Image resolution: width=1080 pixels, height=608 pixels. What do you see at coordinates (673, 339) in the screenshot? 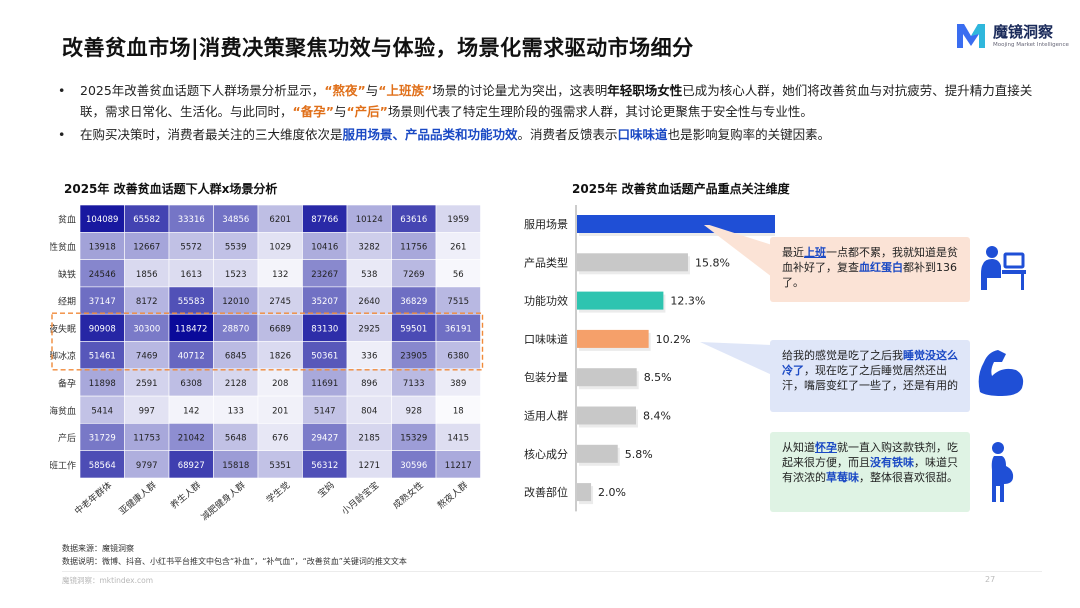
I see `bar-value-label: 10.2%` at bounding box center [673, 339].